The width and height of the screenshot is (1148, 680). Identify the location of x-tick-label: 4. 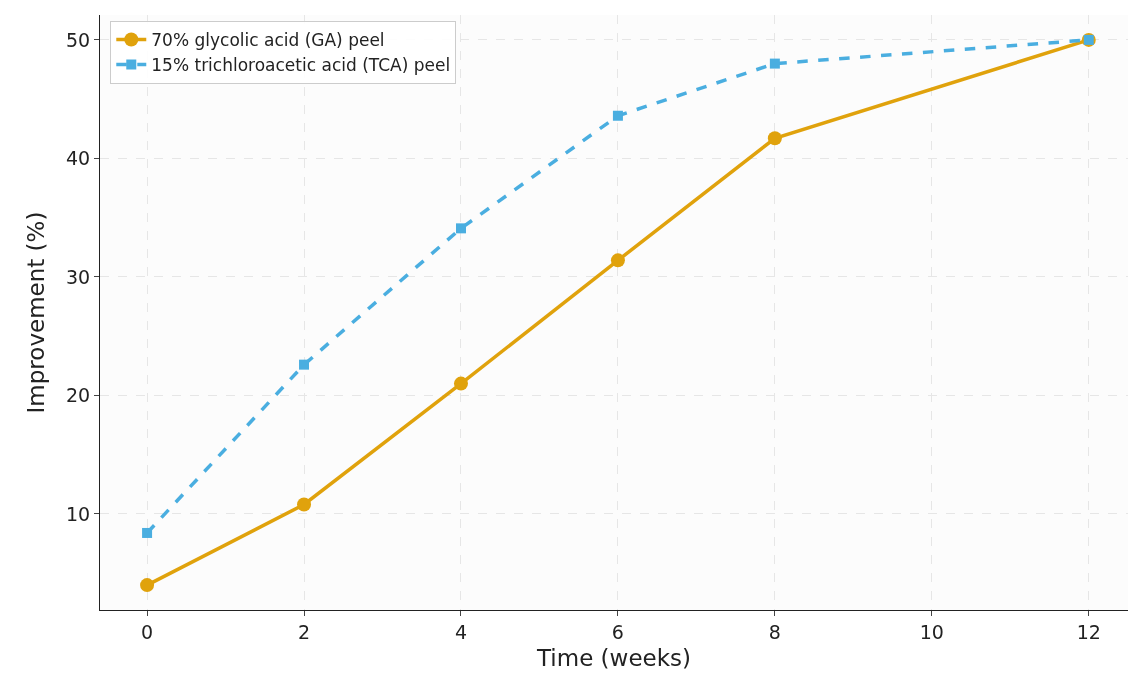
(461, 631).